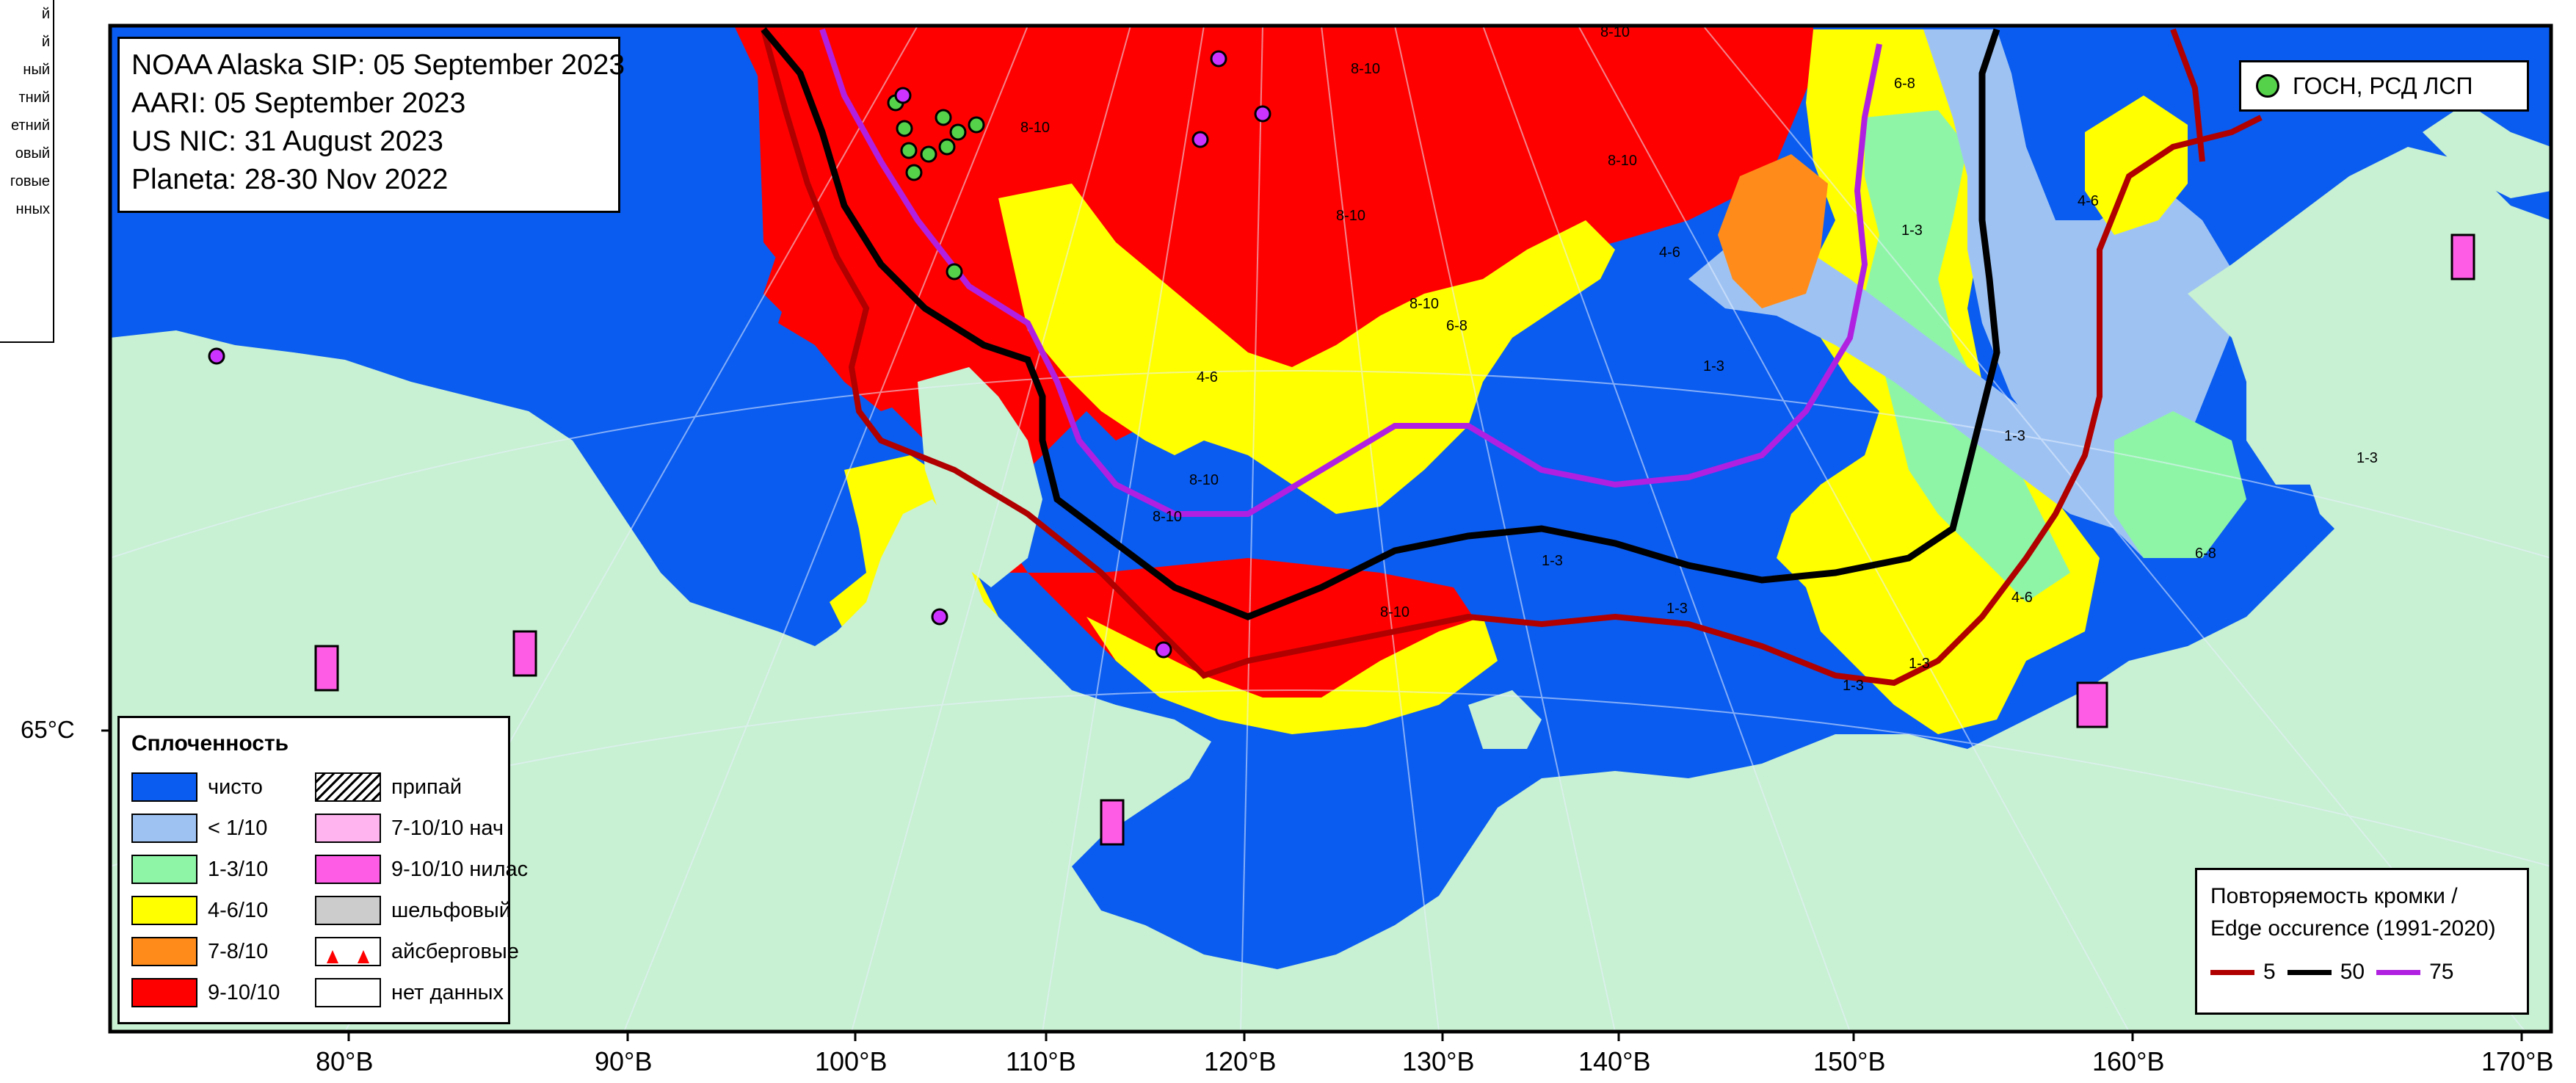 This screenshot has width=2576, height=1083. What do you see at coordinates (851, 1061) in the screenshot?
I see `longitude-label: 100°В` at bounding box center [851, 1061].